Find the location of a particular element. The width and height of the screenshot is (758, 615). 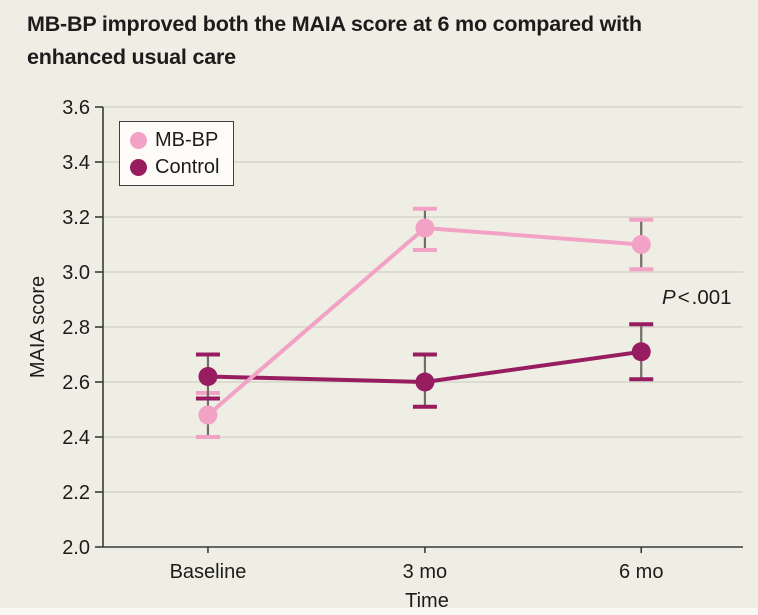

p-value-operator: < is located at coordinates (683, 297).